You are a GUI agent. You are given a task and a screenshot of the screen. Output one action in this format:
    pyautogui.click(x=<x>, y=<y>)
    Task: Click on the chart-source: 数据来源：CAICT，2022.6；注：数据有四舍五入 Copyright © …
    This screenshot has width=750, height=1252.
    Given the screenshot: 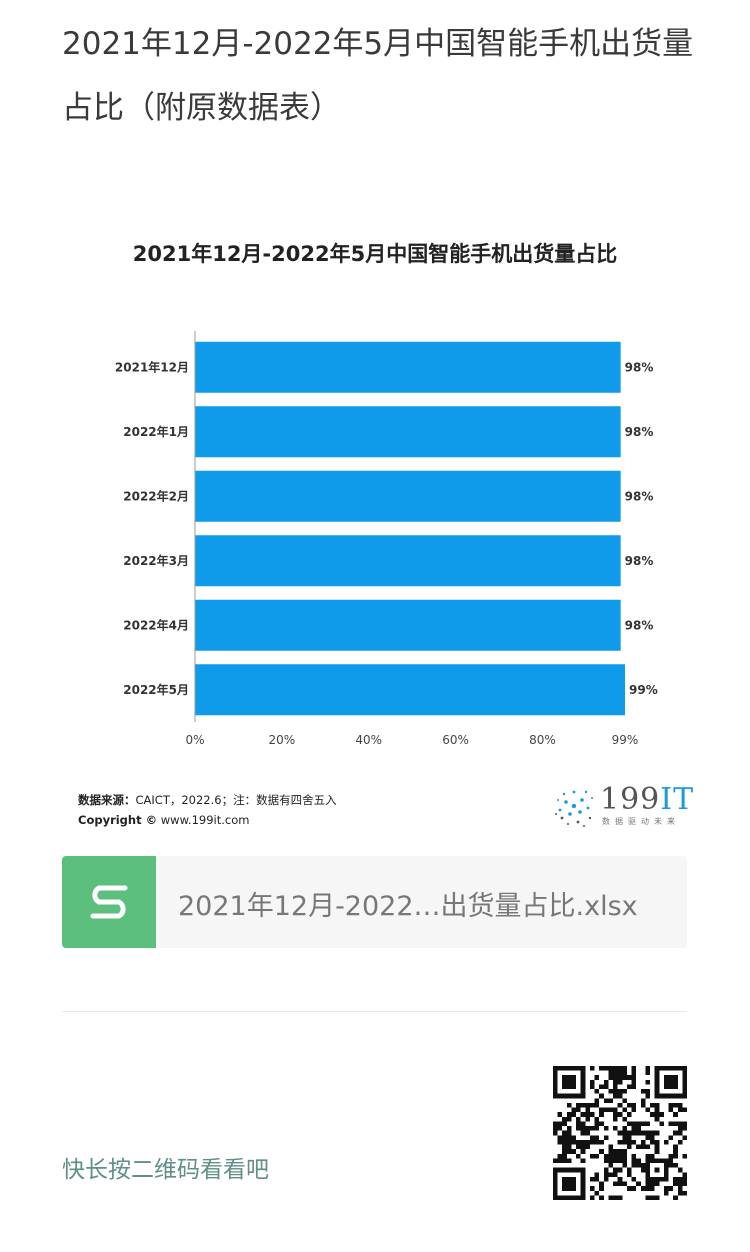 What is the action you would take?
    pyautogui.click(x=207, y=810)
    